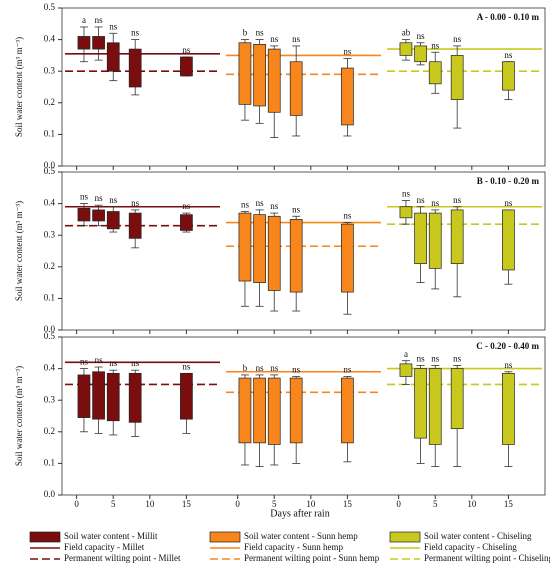 This screenshot has width=550, height=566. I want to click on legend-label: Field capacity - Millet, so click(104, 547).